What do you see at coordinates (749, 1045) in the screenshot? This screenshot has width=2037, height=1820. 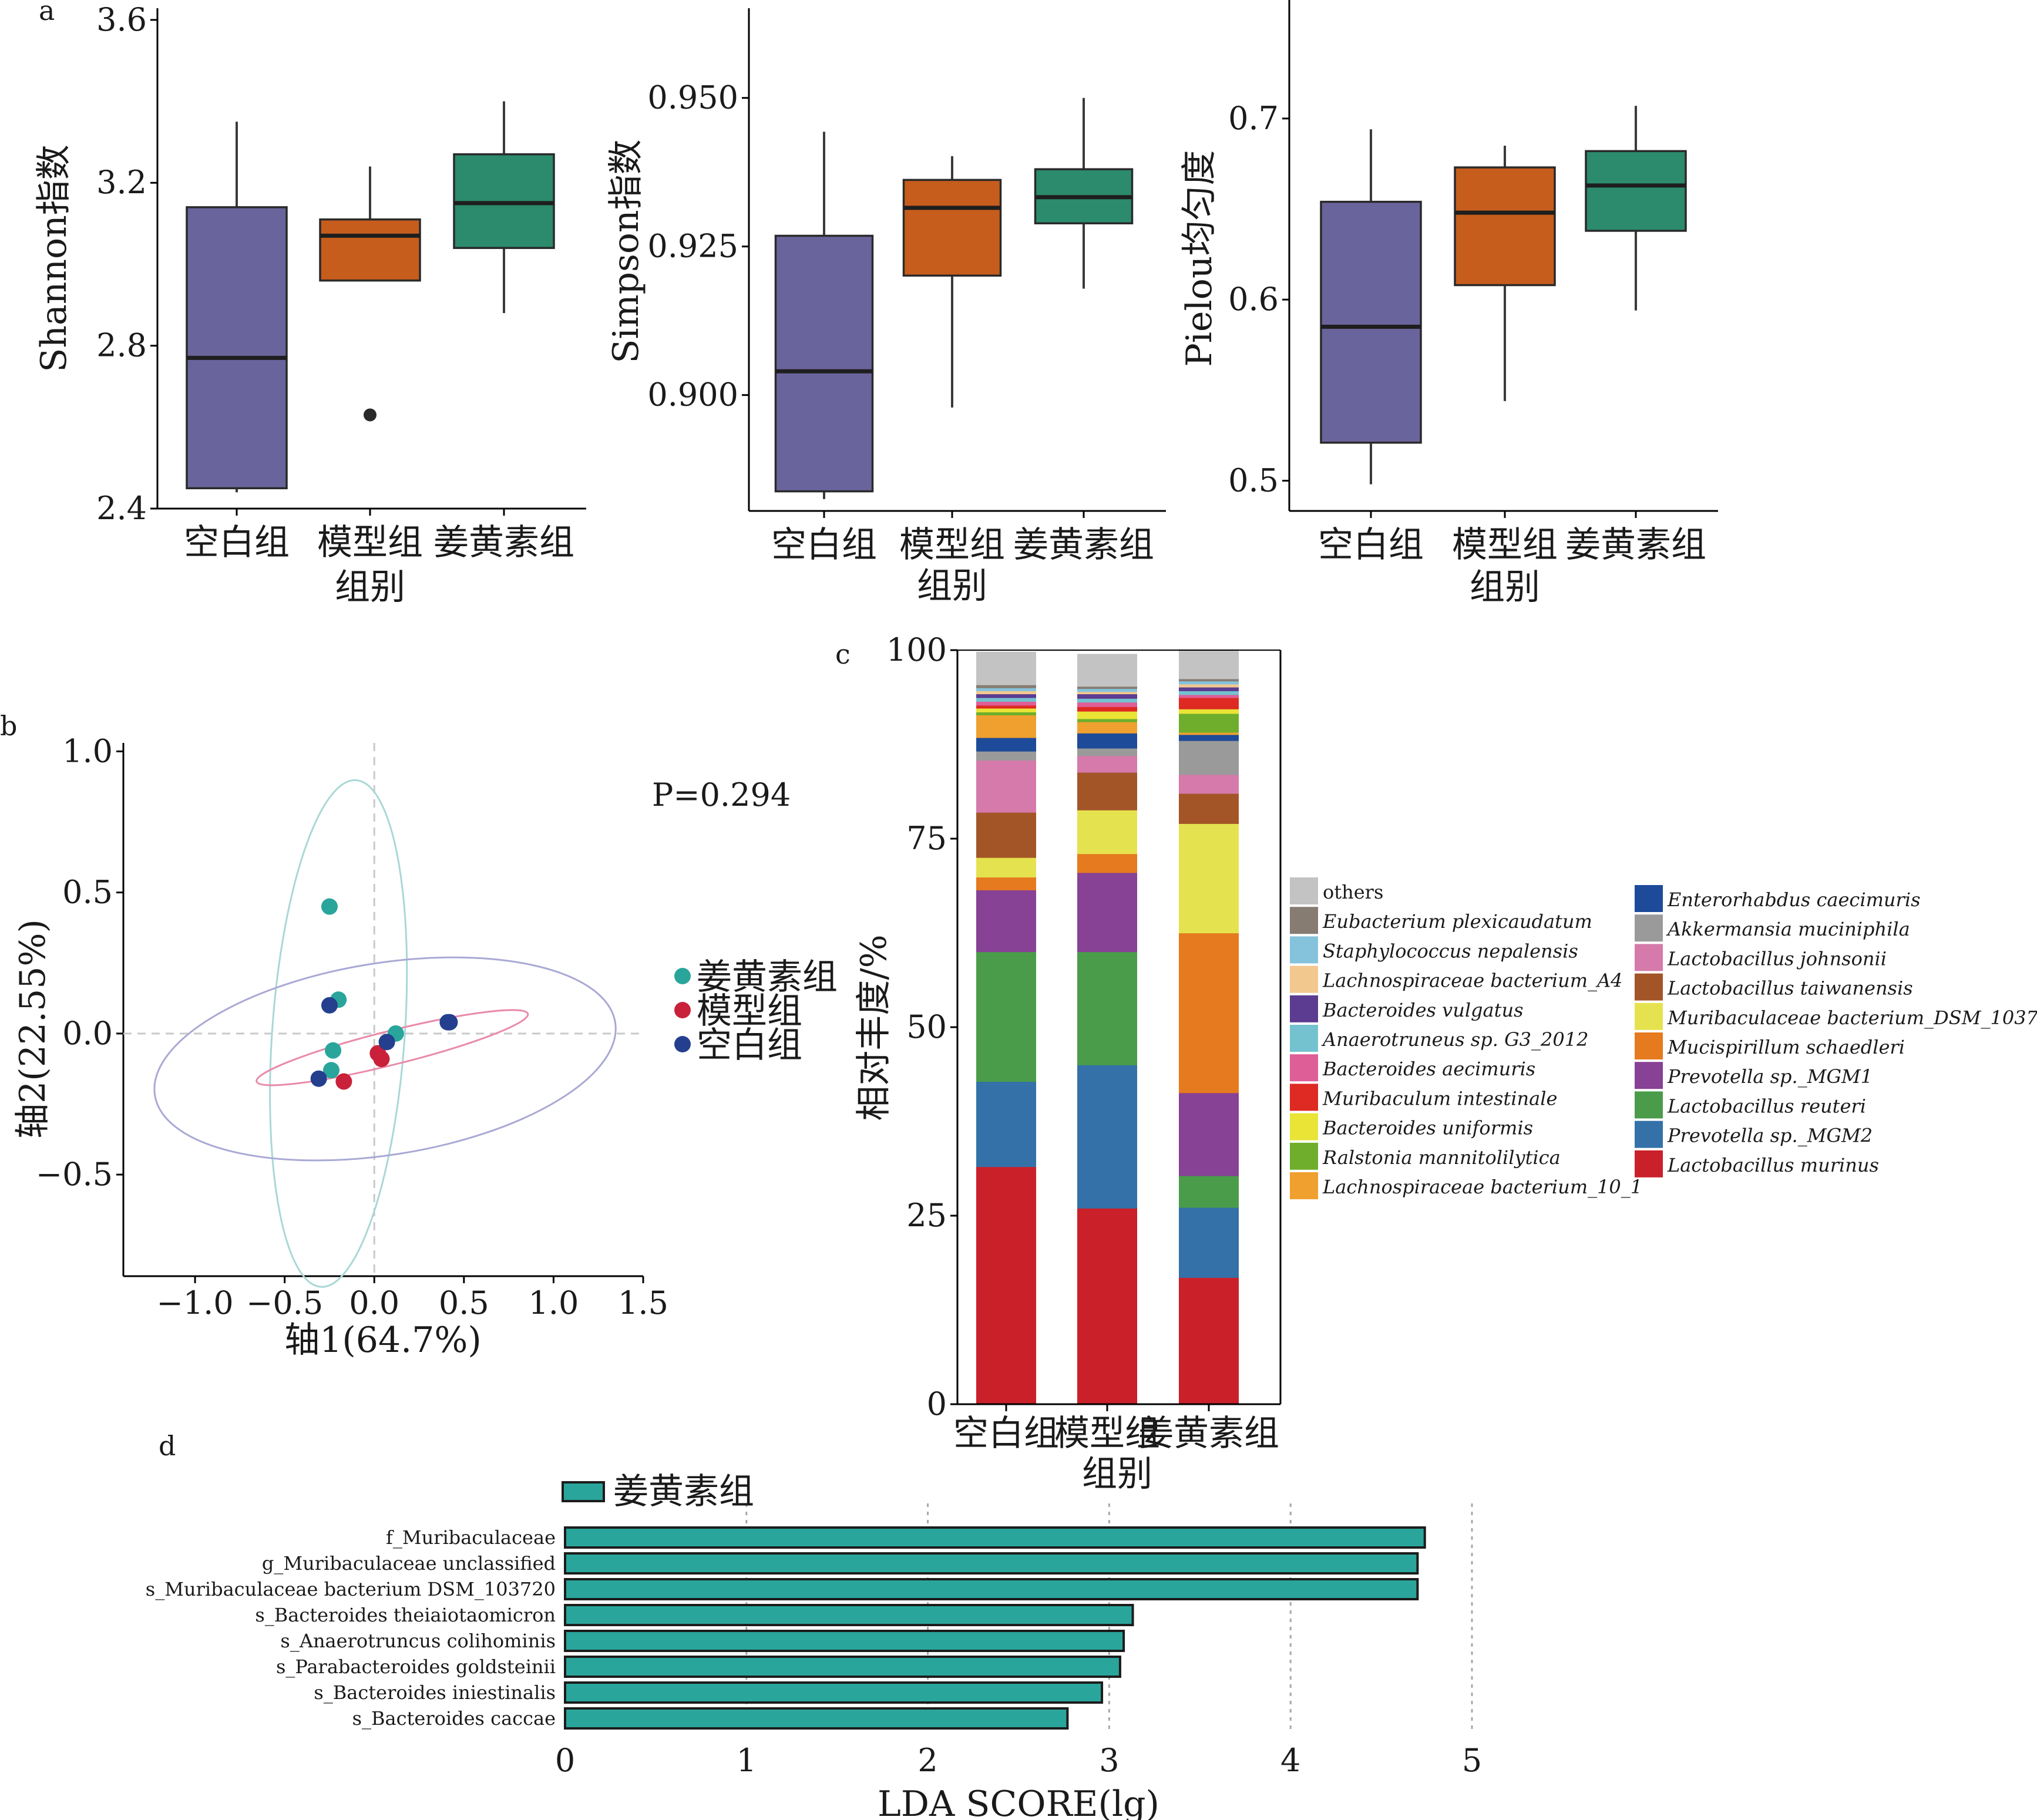 I see `legend-label: 空白组` at bounding box center [749, 1045].